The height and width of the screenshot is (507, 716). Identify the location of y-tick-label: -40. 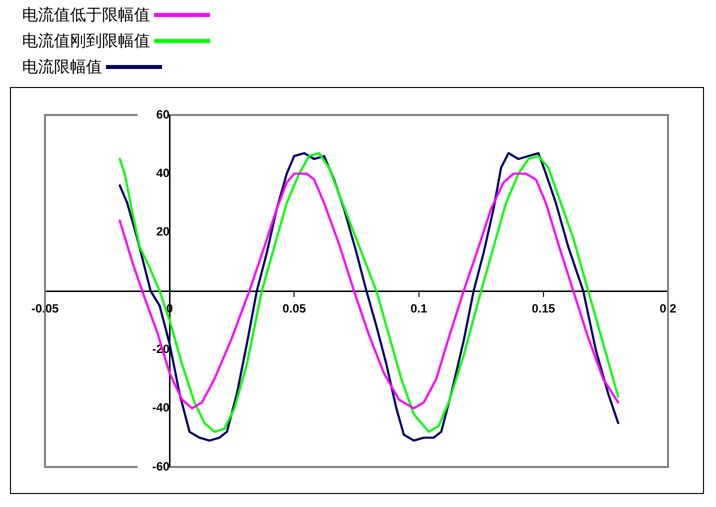
(161, 407).